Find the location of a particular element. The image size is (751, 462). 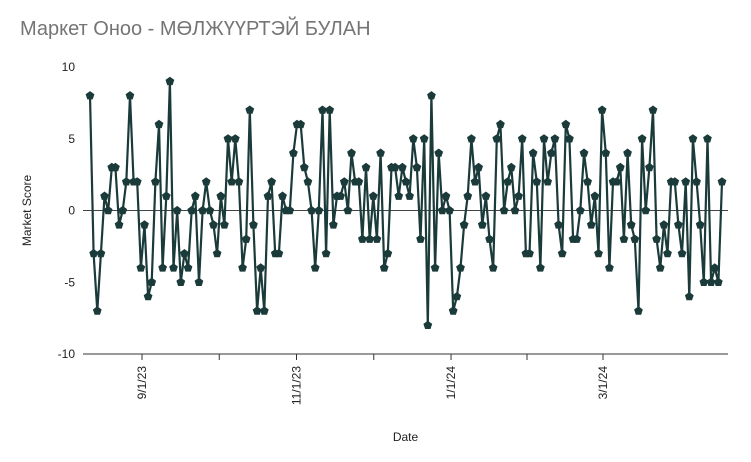

y-tick-label: -5 is located at coordinates (69, 282).